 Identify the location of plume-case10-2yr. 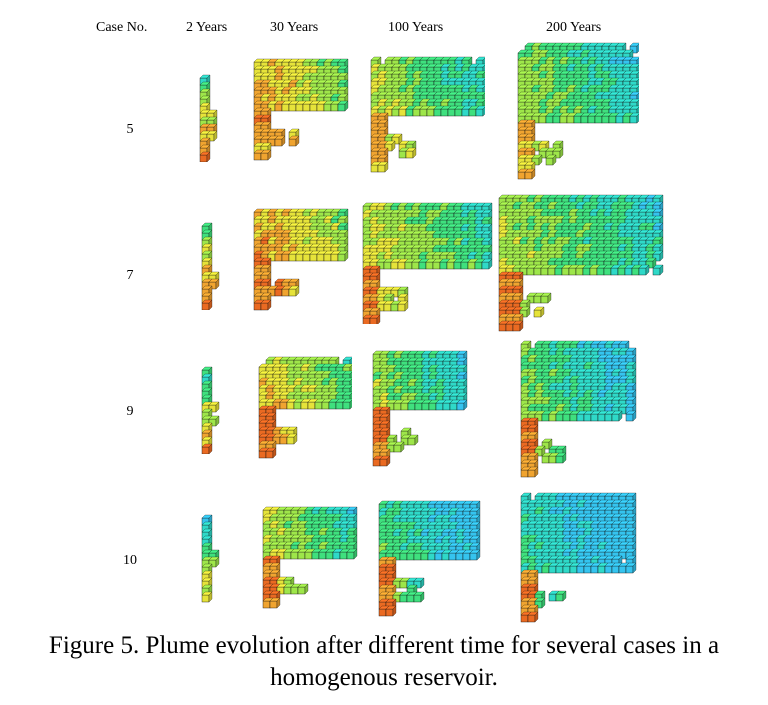
(210, 558).